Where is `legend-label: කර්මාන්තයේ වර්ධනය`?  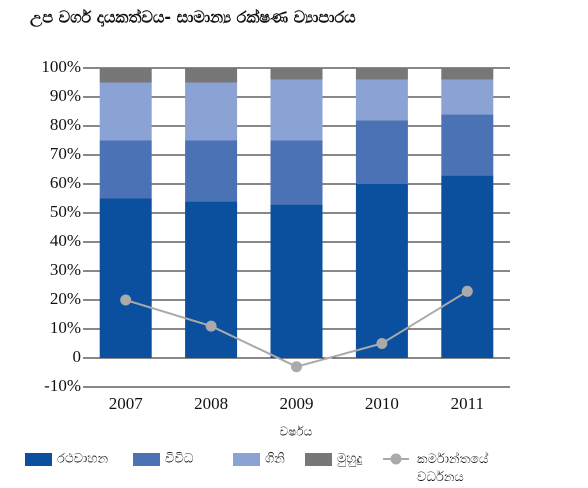
legend-label: කර්මාන්තයේ වර්ධනය is located at coordinates (452, 467).